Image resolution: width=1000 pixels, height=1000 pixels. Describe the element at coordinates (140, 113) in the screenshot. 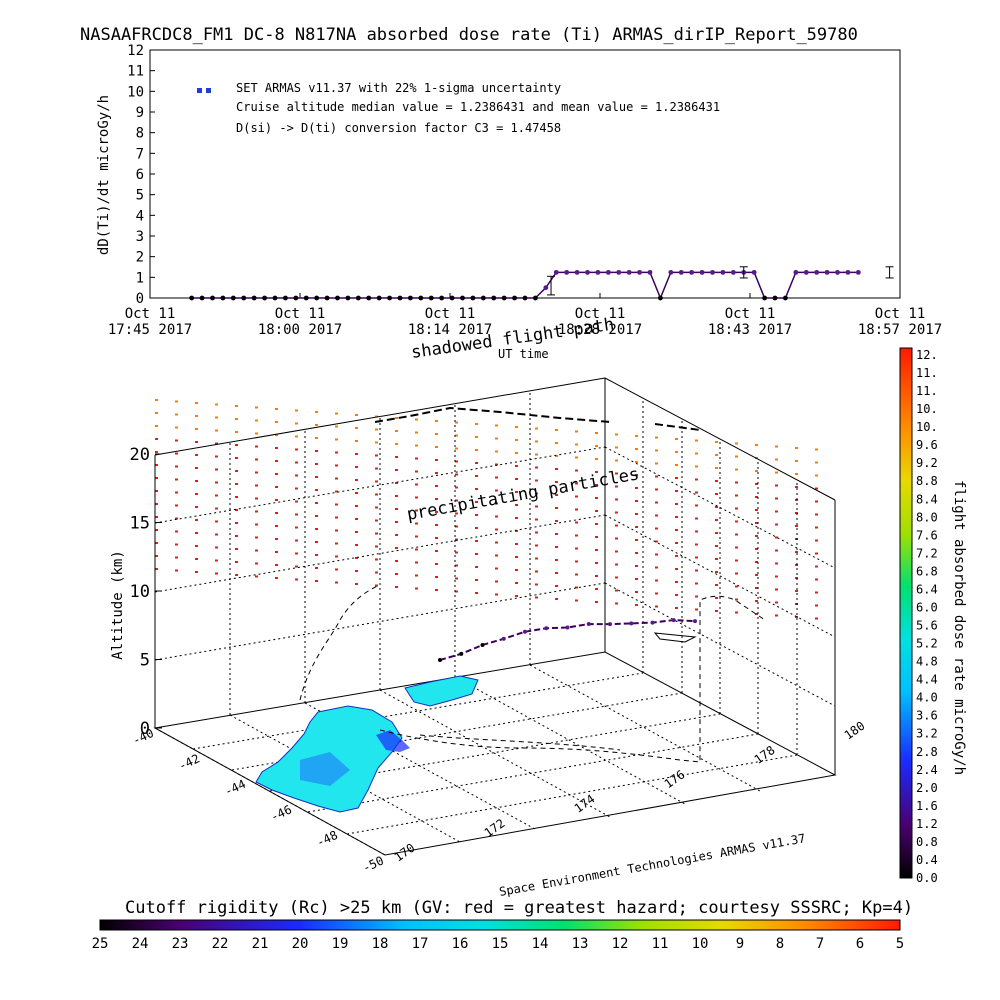

I see `y-tick-label: 9` at that location.